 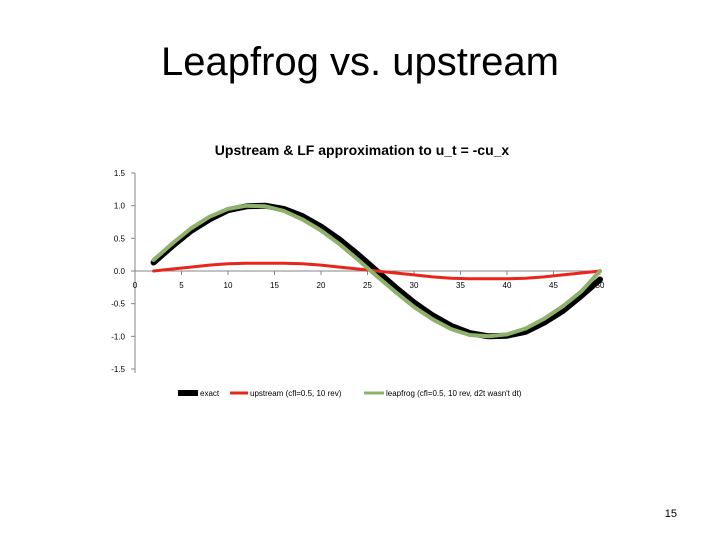 I want to click on x-tick-label: 45, so click(x=553, y=285).